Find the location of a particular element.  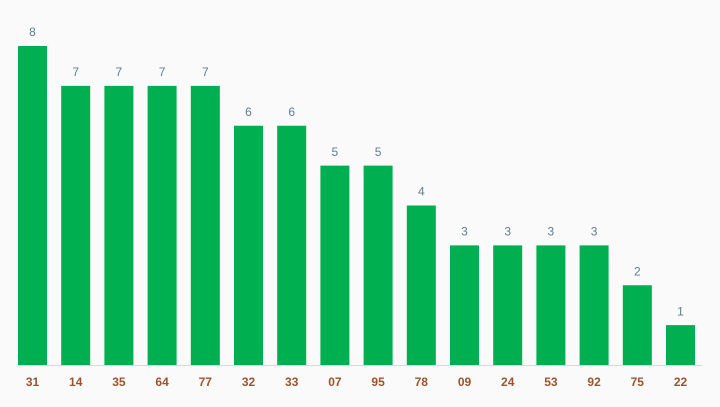

x-tick-label: 22 is located at coordinates (681, 382).